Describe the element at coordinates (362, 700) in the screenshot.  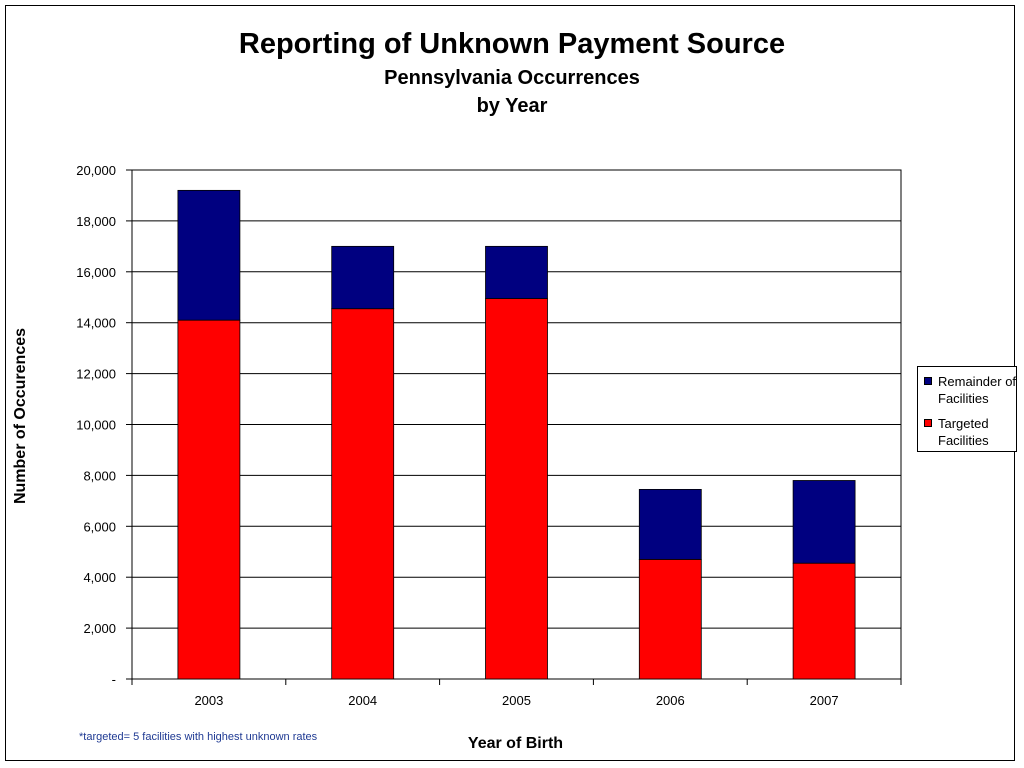
I see `x-tick-label: 2004` at that location.